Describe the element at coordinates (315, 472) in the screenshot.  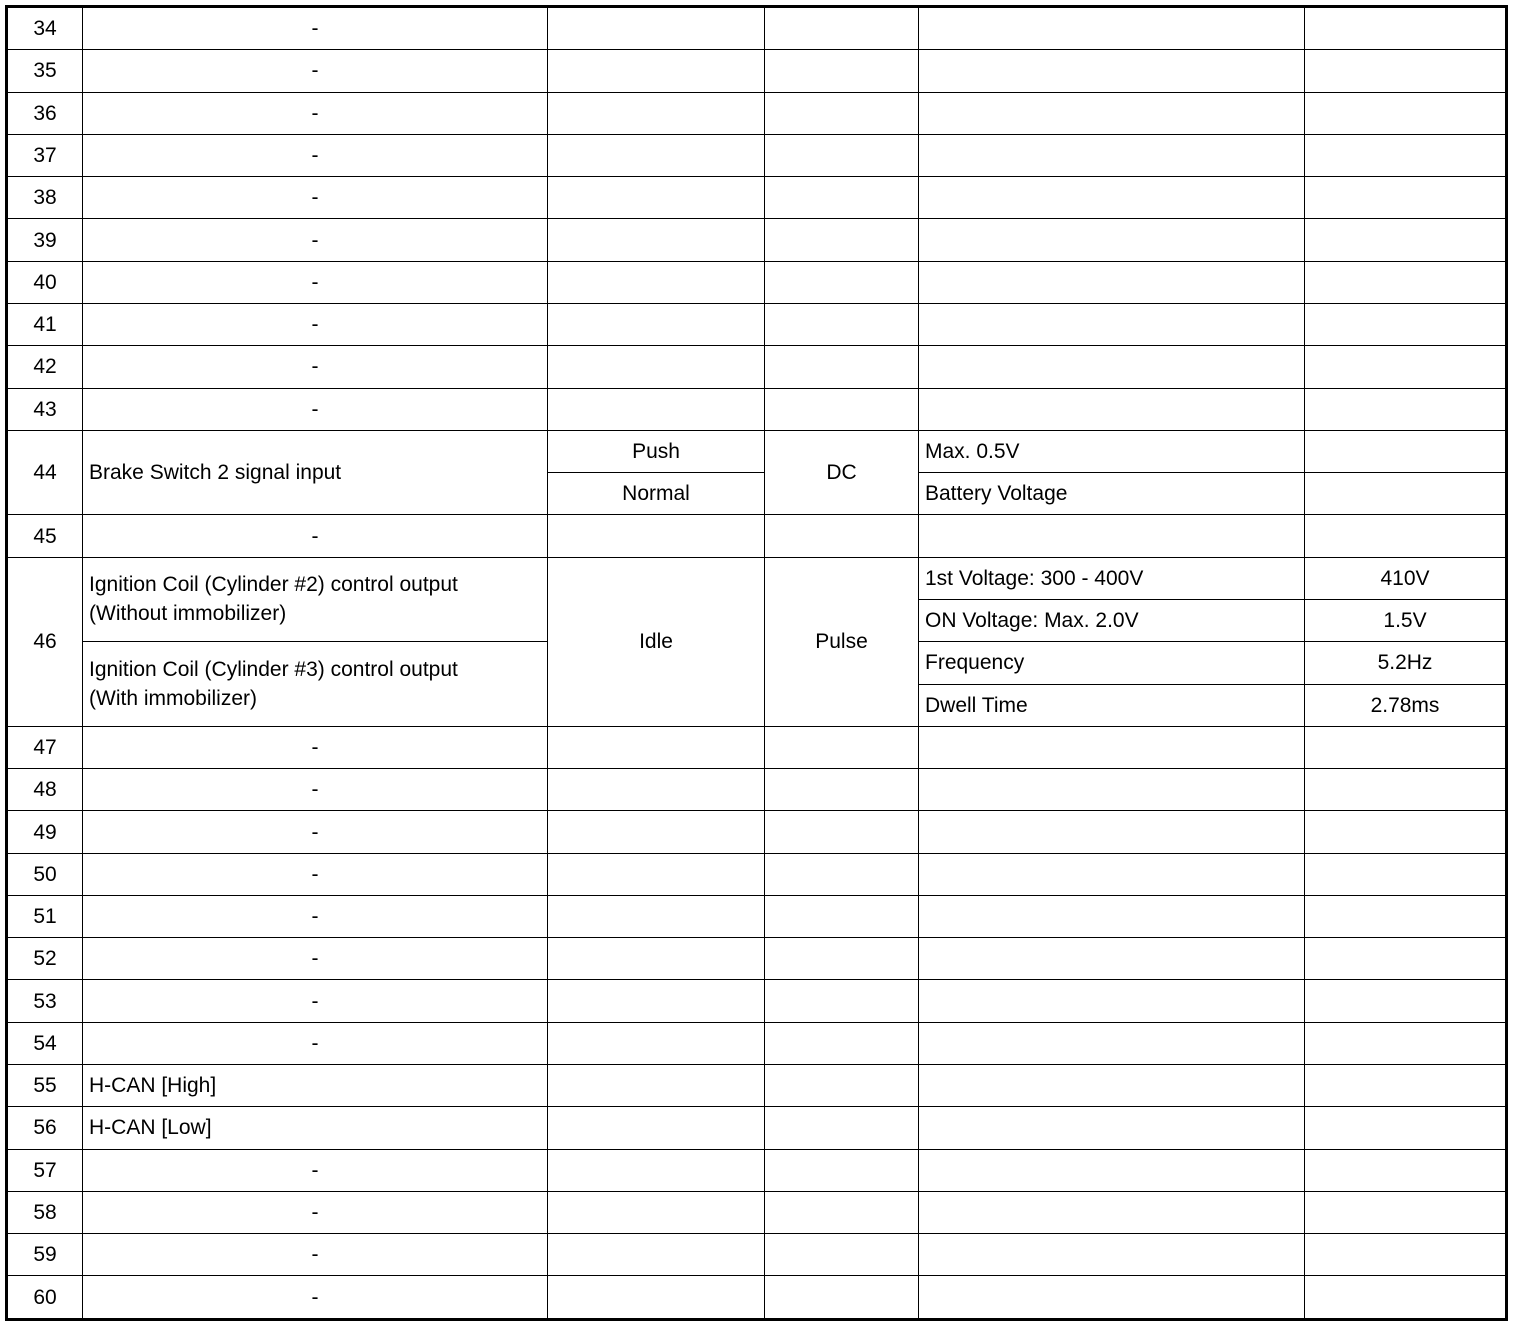
I see `pin-description: Brake Switch 2 signal input` at that location.